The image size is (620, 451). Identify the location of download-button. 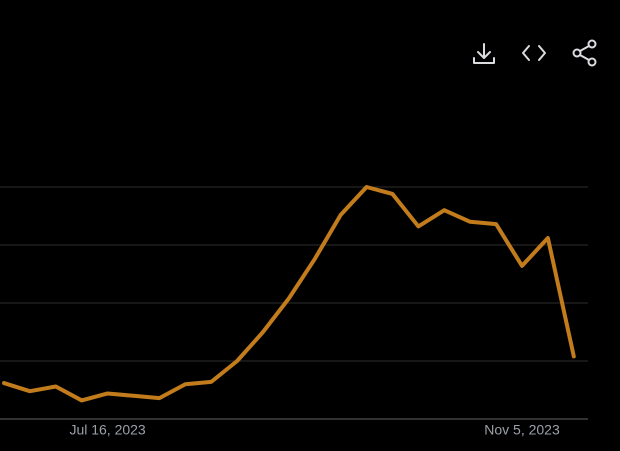
(484, 53).